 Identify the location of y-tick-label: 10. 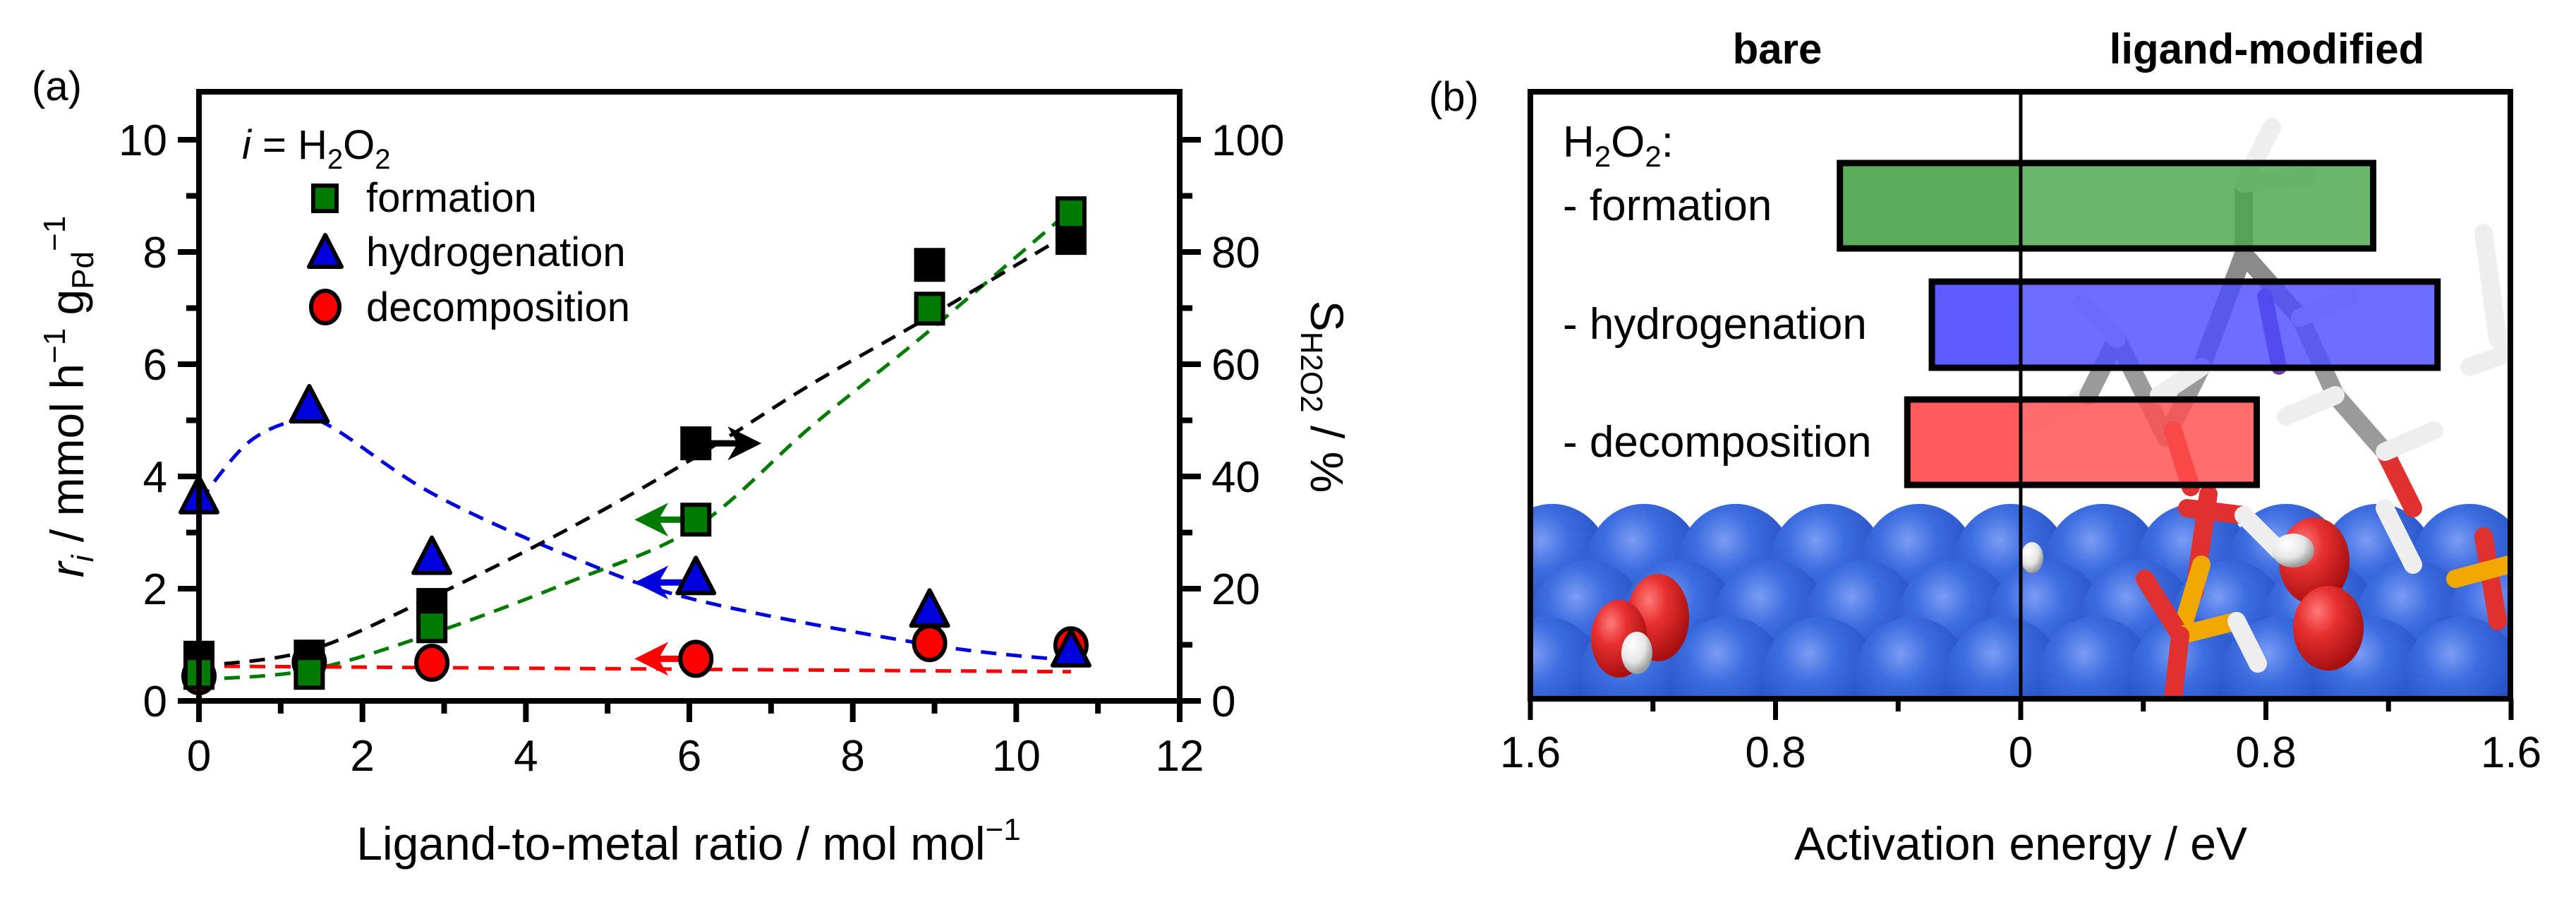
(143, 140).